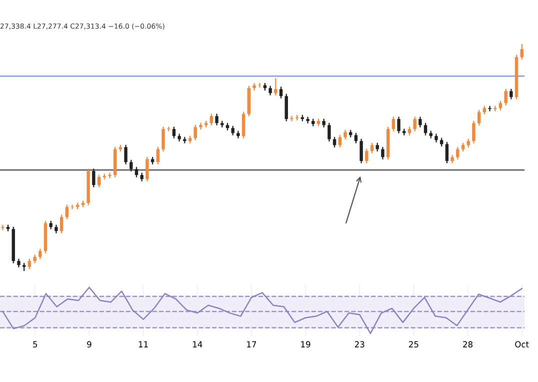  I want to click on x-tick-label: 28, so click(467, 344).